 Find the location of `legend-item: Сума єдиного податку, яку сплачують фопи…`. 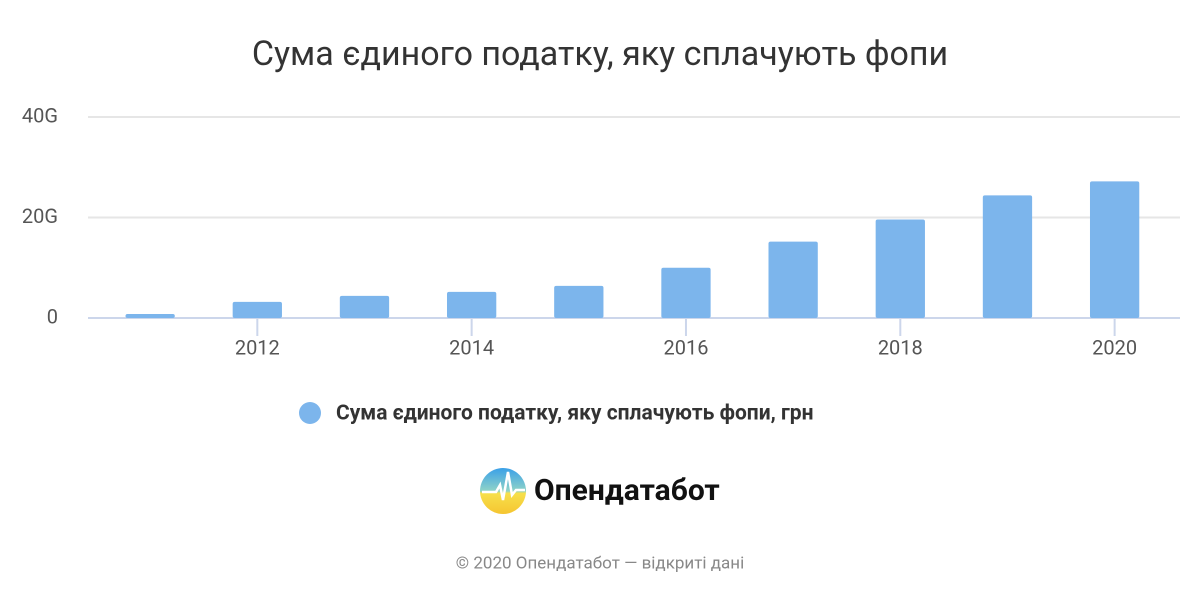

legend-item: Сума єдиного податку, яку сплачують фопи… is located at coordinates (556, 414).